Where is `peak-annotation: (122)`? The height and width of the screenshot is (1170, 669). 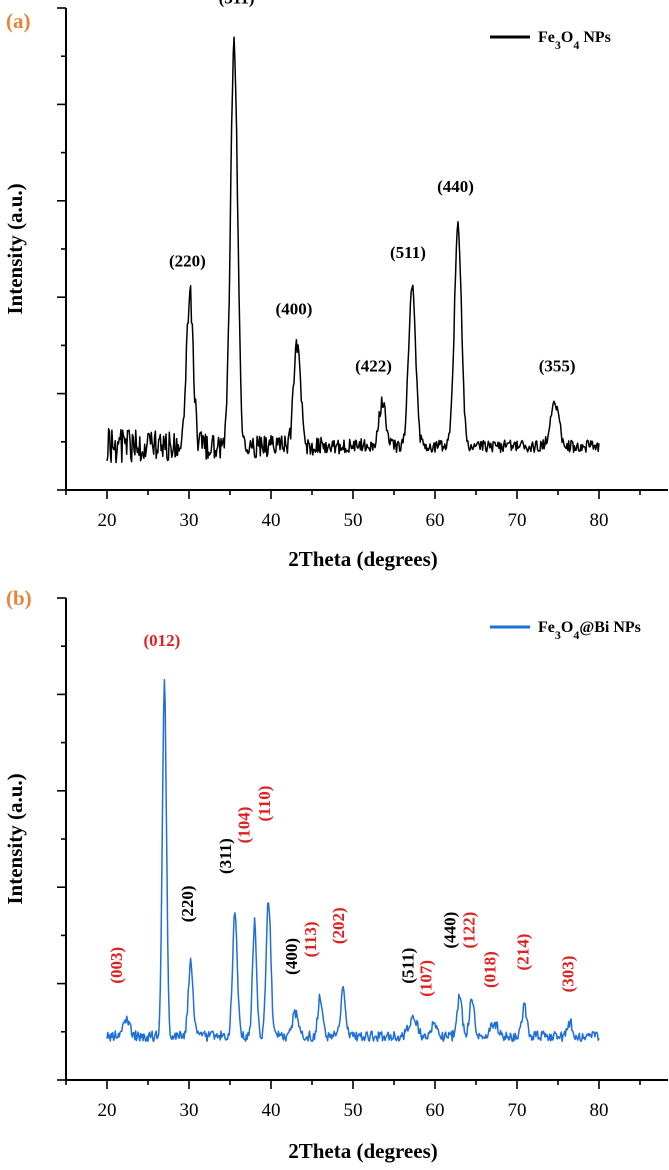
peak-annotation: (122) is located at coordinates (468, 930).